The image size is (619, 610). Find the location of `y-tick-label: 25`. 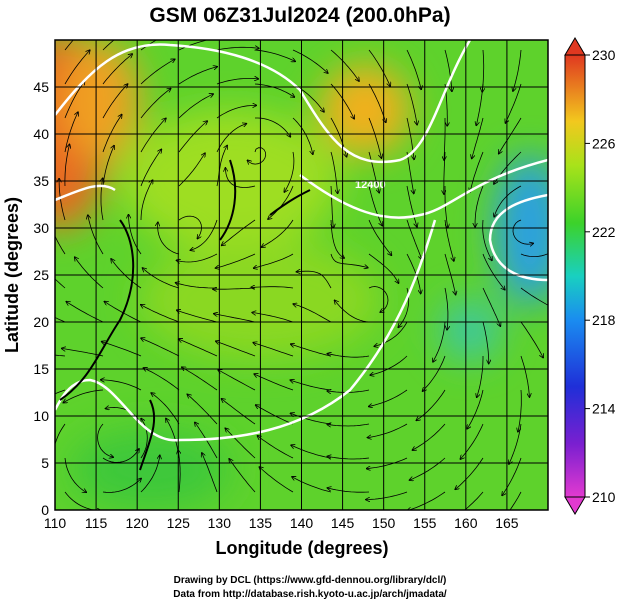

y-tick-label: 25 is located at coordinates (41, 275).